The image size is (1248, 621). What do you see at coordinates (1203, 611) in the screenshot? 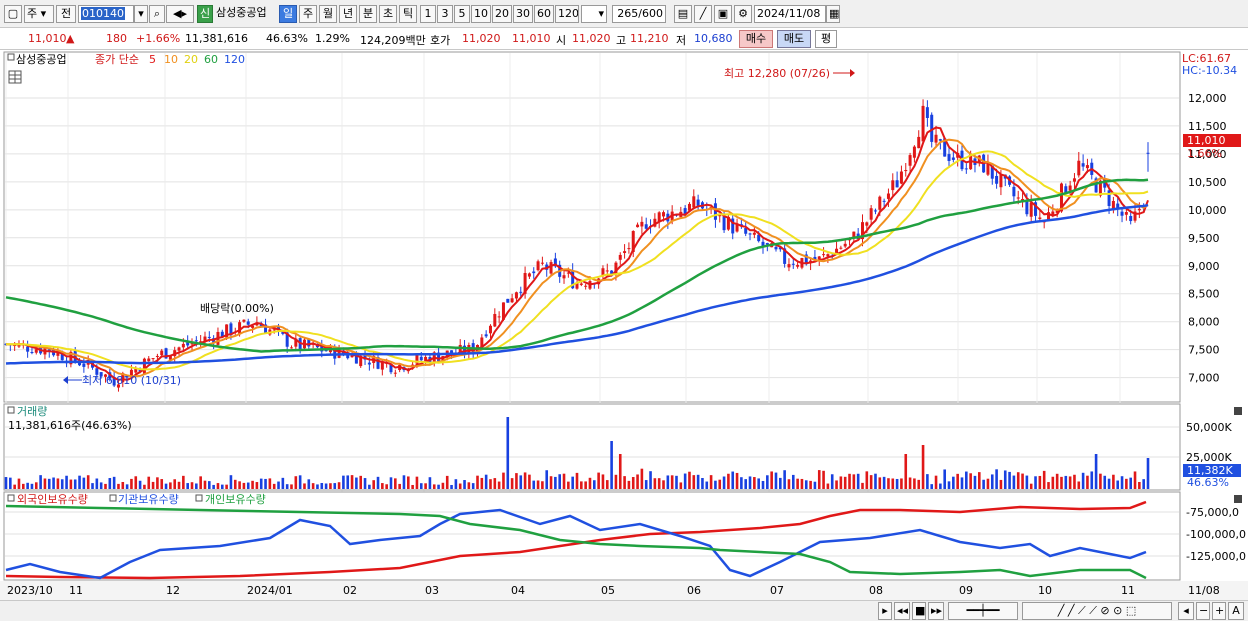
I see `zoom-out-icon: −` at bounding box center [1203, 611].